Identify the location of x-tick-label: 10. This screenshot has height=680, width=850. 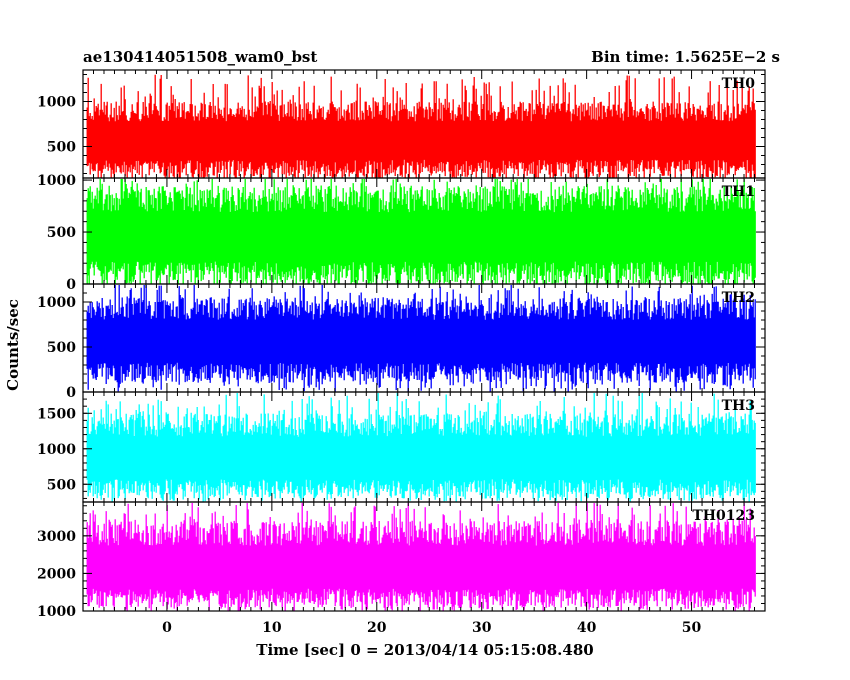
(272, 628).